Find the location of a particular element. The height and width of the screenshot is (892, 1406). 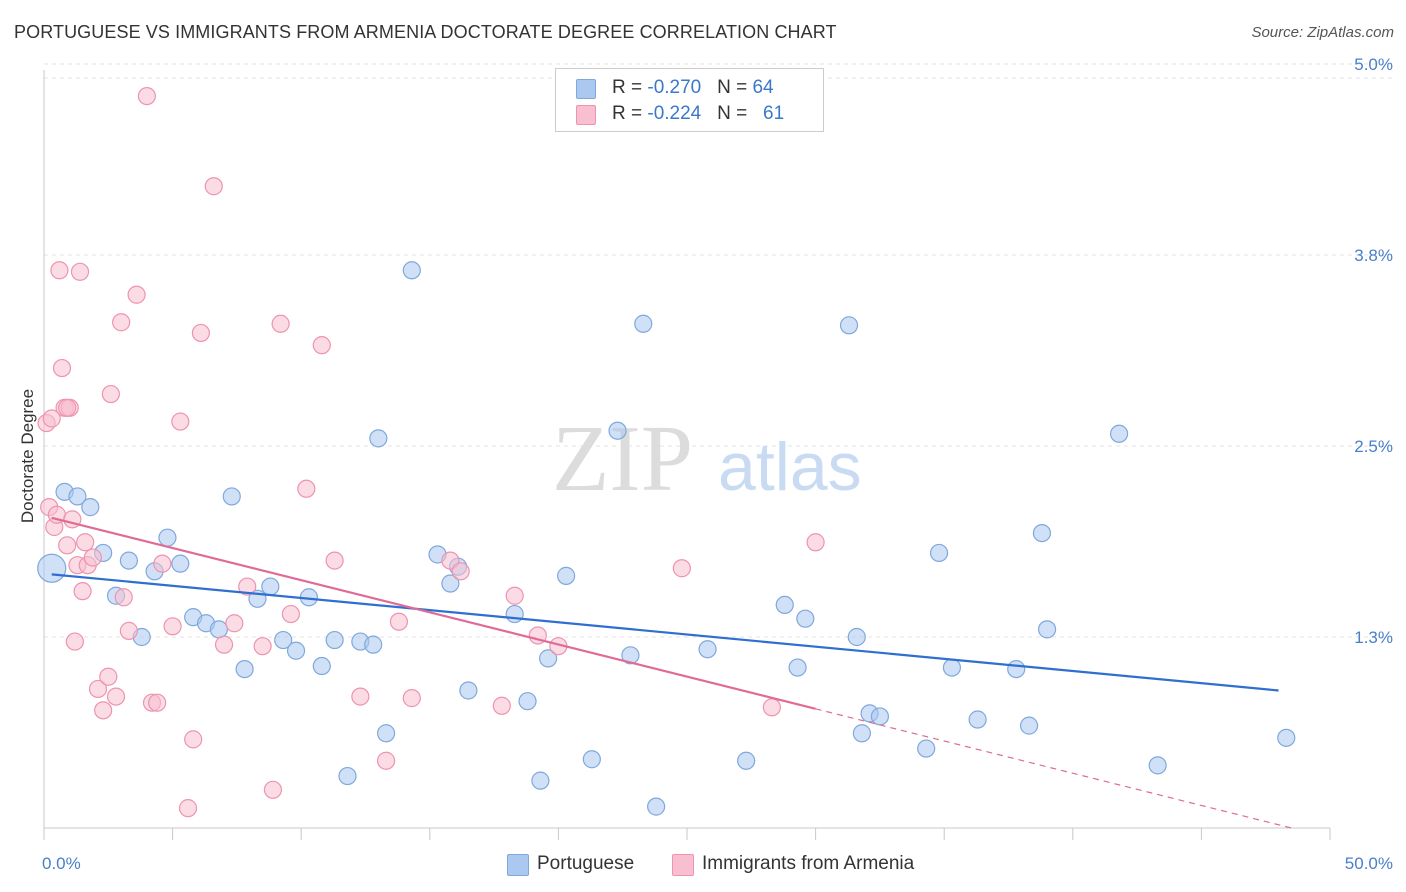

y-tick-label: 1.3% is located at coordinates (1373, 637).